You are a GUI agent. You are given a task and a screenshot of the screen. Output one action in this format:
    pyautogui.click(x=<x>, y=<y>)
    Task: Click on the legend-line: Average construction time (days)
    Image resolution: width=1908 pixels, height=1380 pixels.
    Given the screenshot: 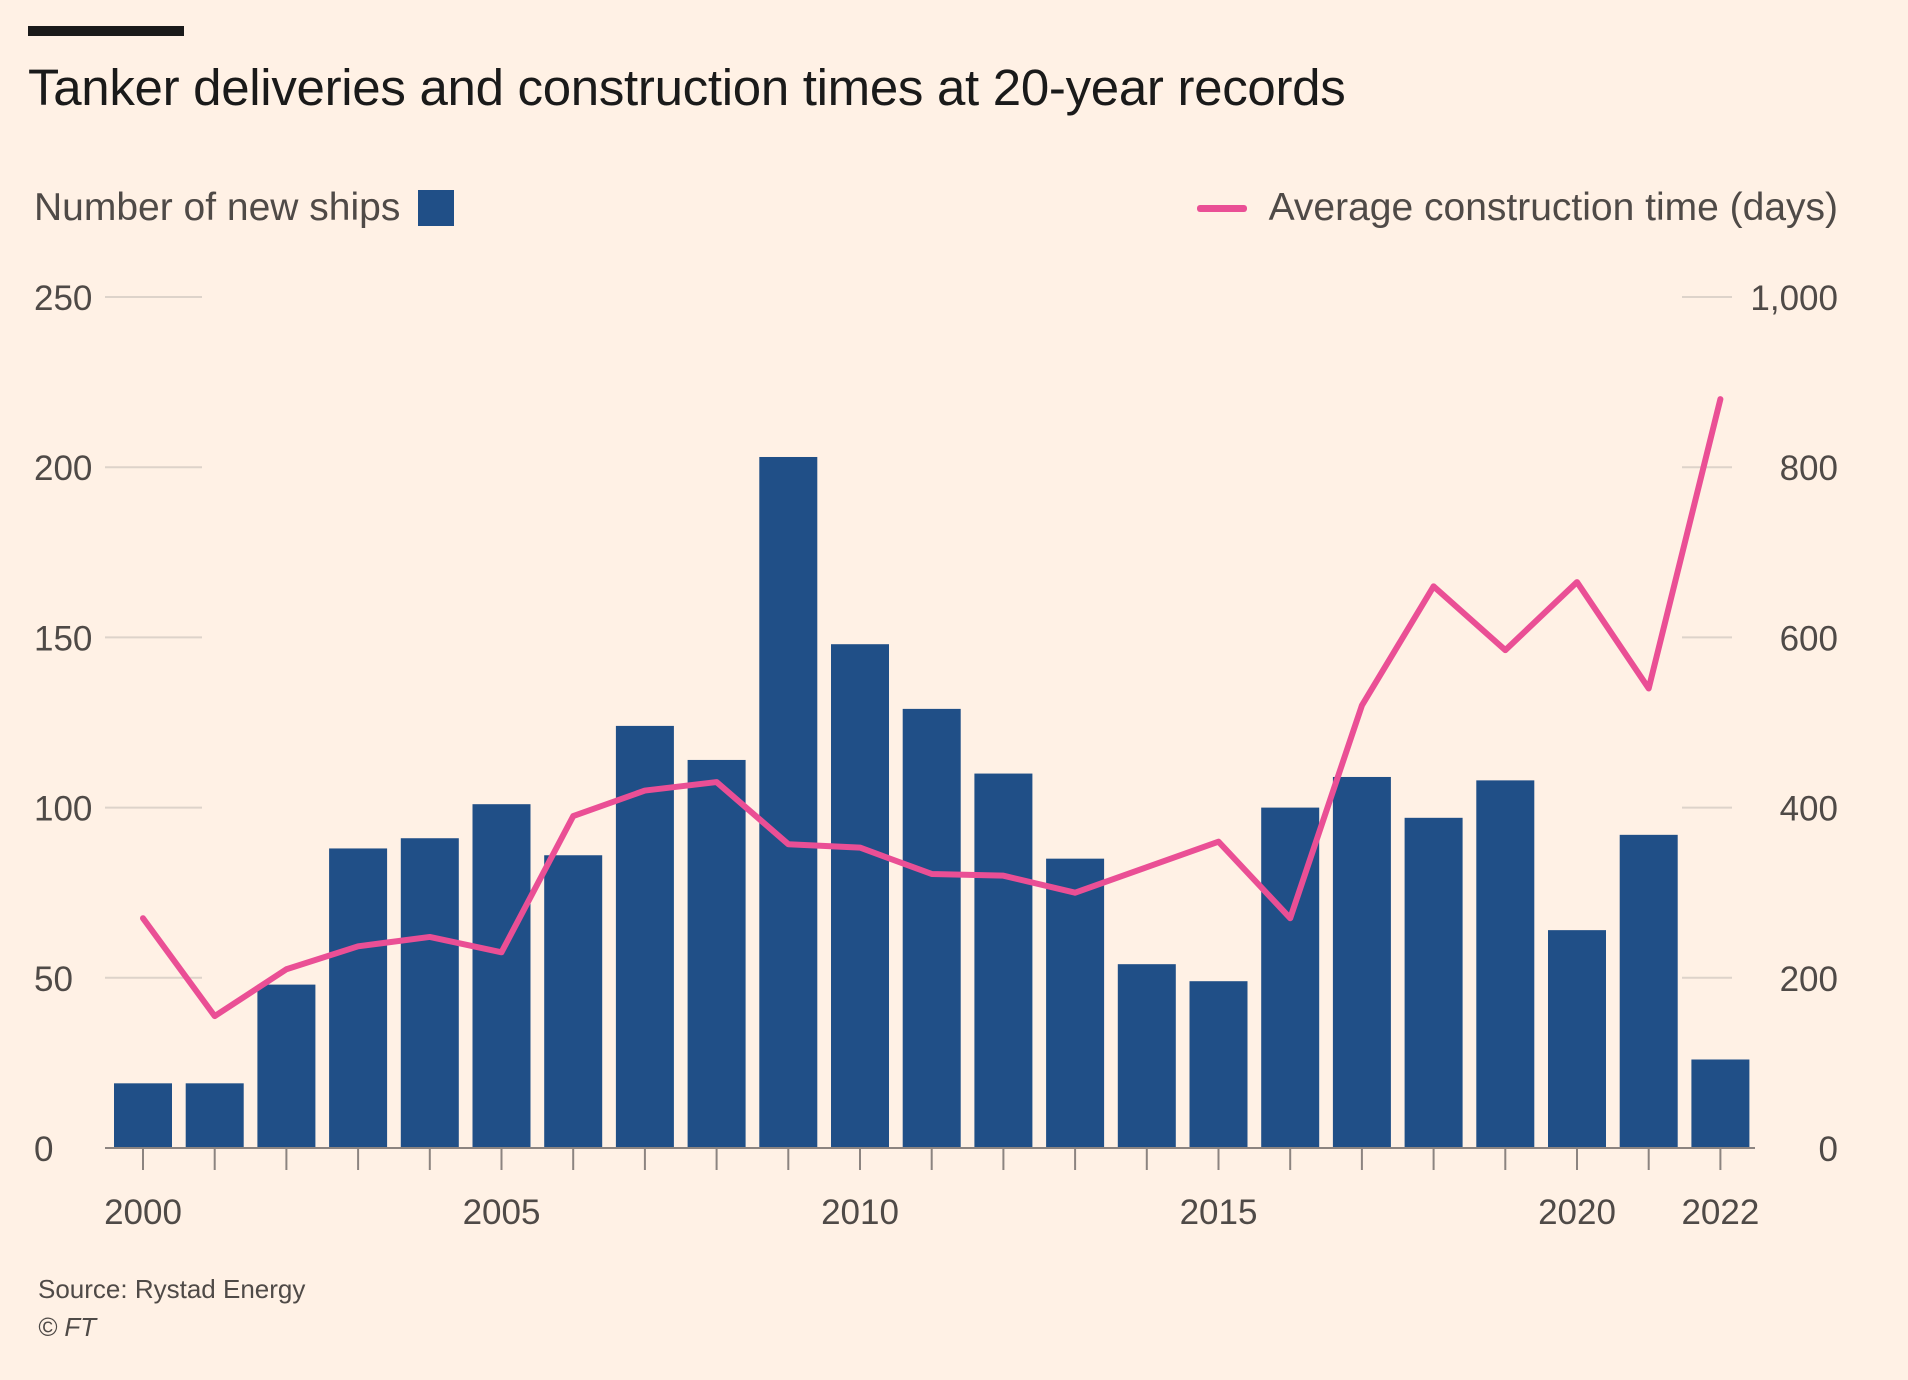 What is the action you would take?
    pyautogui.click(x=1517, y=208)
    